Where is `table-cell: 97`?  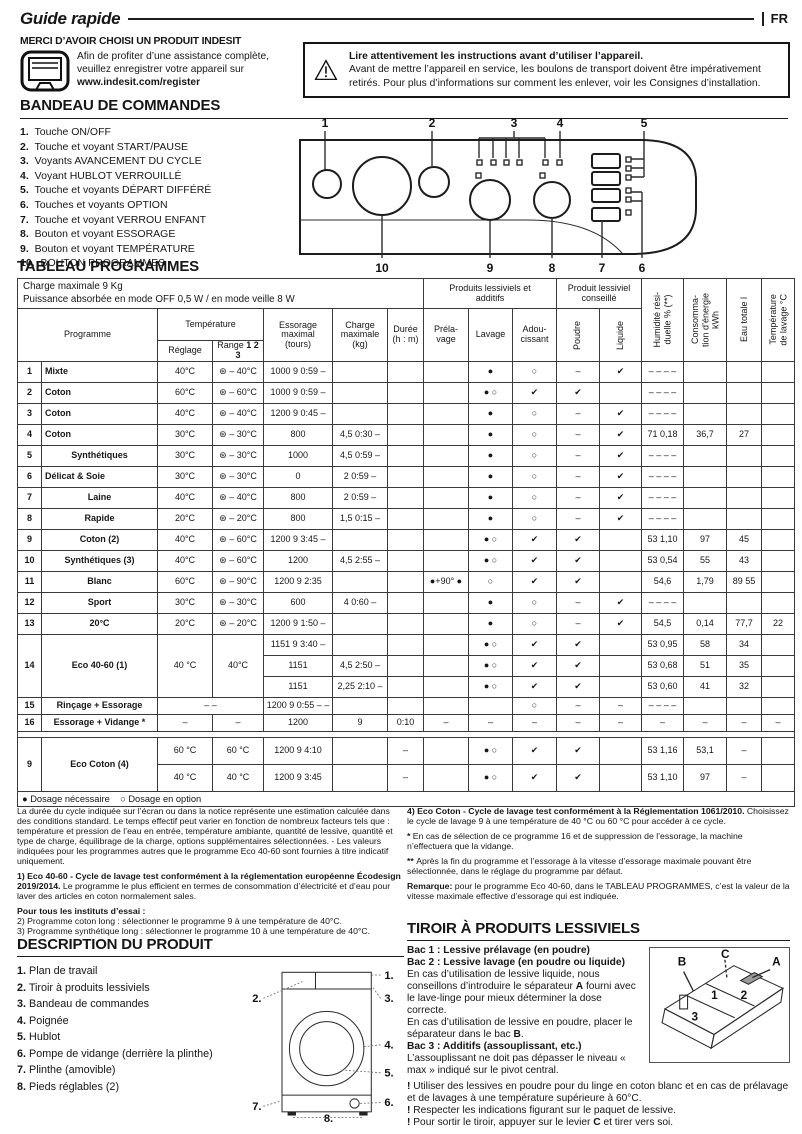 table-cell: 97 is located at coordinates (705, 777).